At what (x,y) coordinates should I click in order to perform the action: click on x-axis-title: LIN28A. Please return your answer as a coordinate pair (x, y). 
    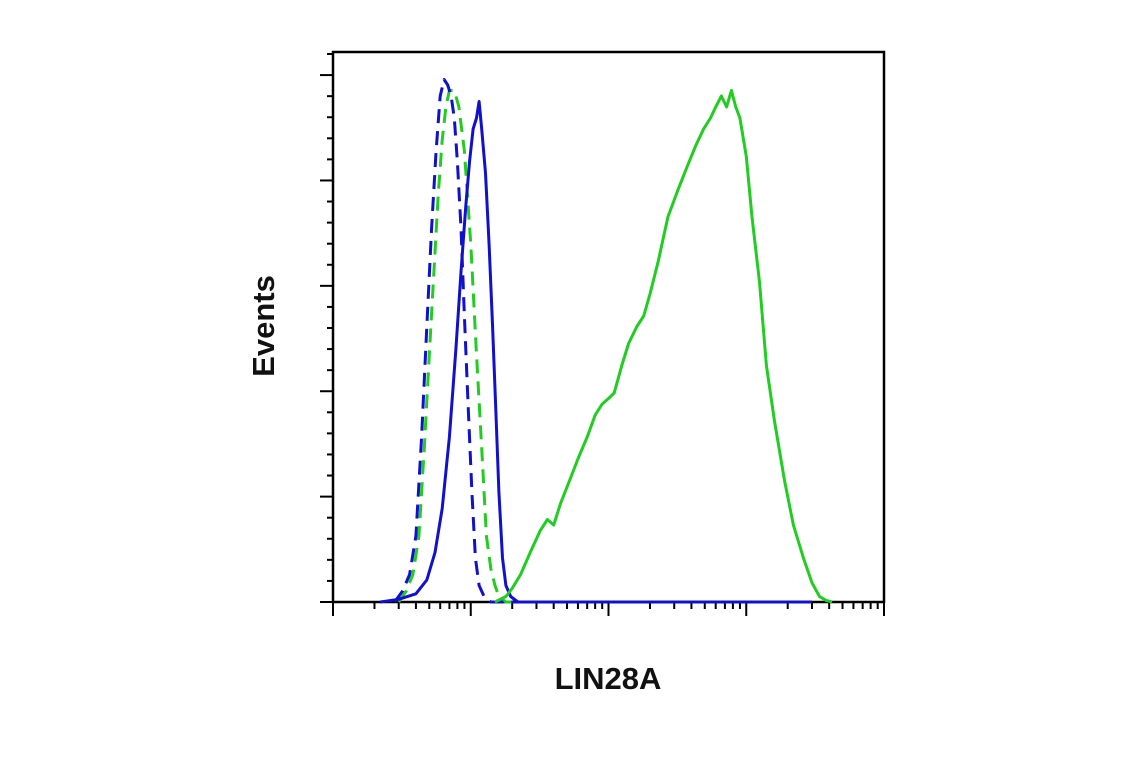
    Looking at the image, I should click on (608, 678).